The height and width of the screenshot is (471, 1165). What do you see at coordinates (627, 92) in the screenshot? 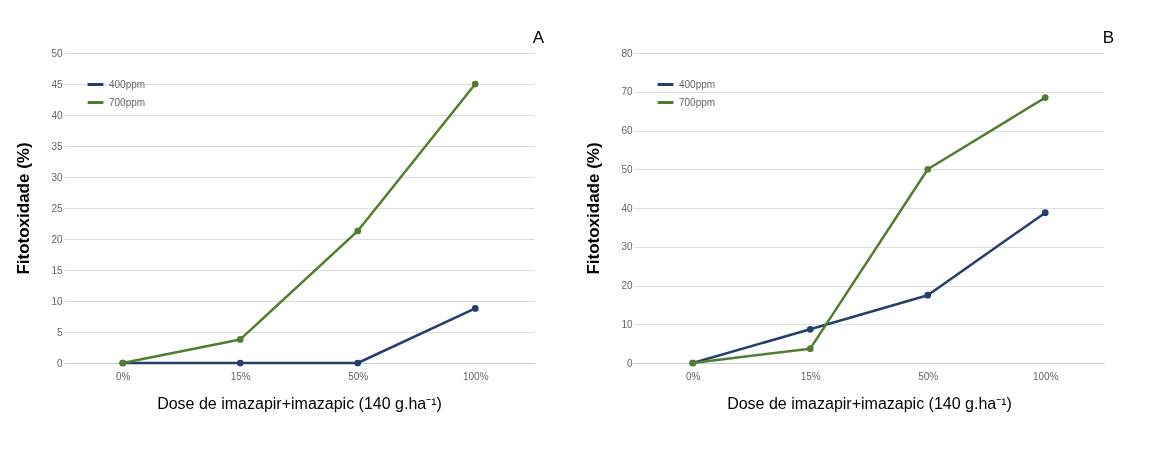
I see `y-tick-label: 70` at bounding box center [627, 92].